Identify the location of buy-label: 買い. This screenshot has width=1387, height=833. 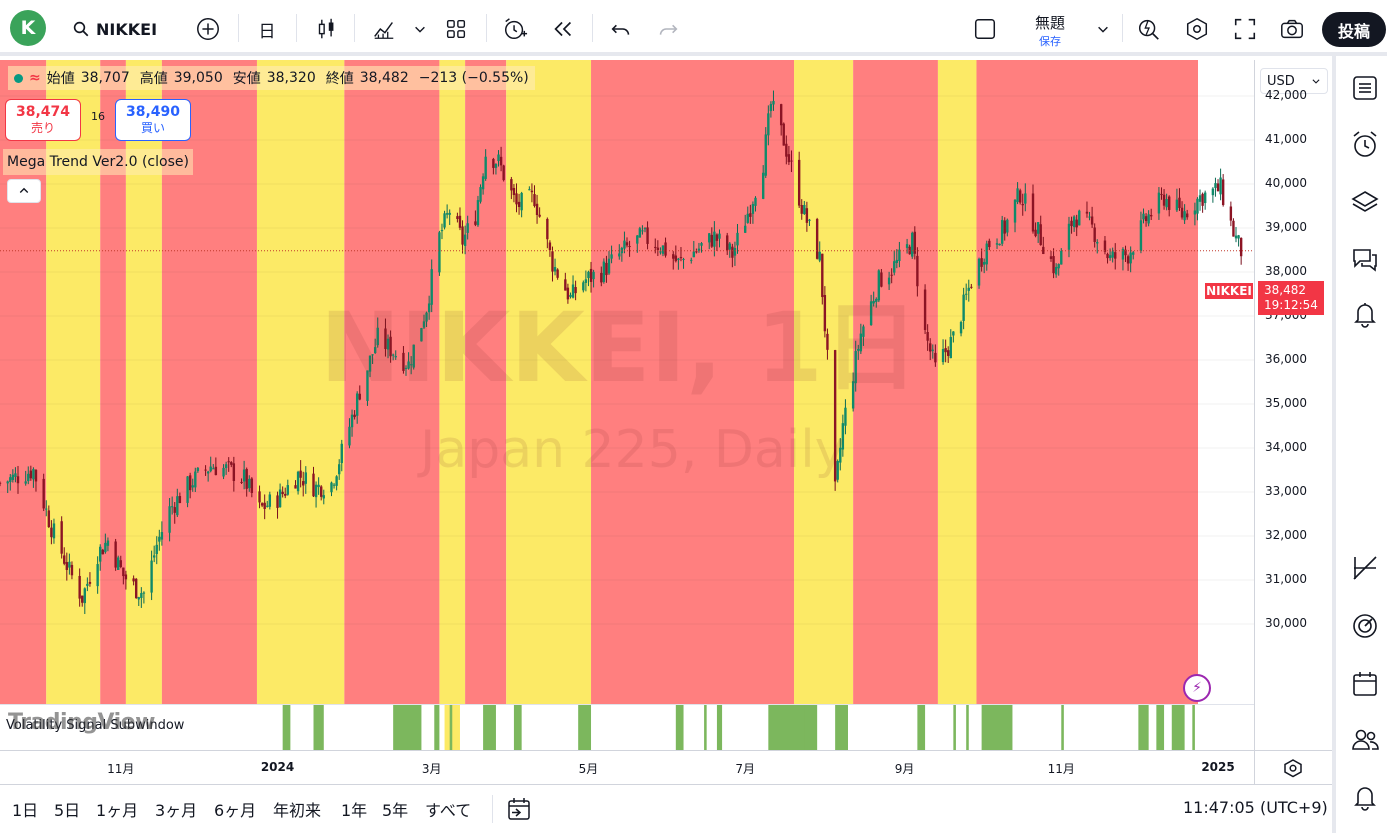
(152, 128).